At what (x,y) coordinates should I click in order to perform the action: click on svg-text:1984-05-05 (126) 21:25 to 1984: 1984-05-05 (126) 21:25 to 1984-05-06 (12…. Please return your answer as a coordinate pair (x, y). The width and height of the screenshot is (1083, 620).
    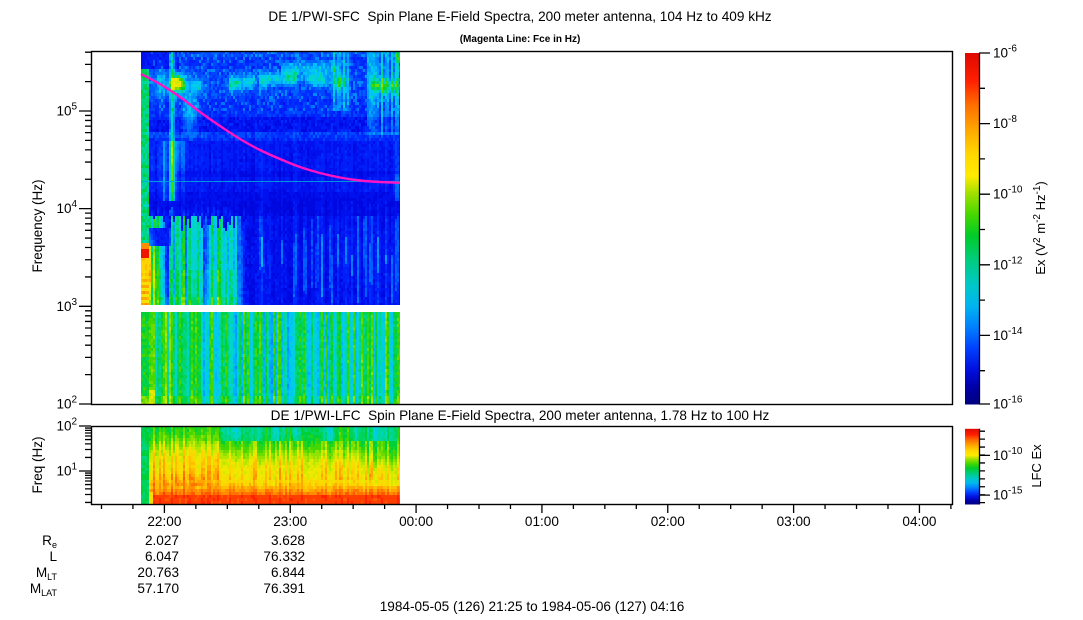
    Looking at the image, I should click on (532, 606).